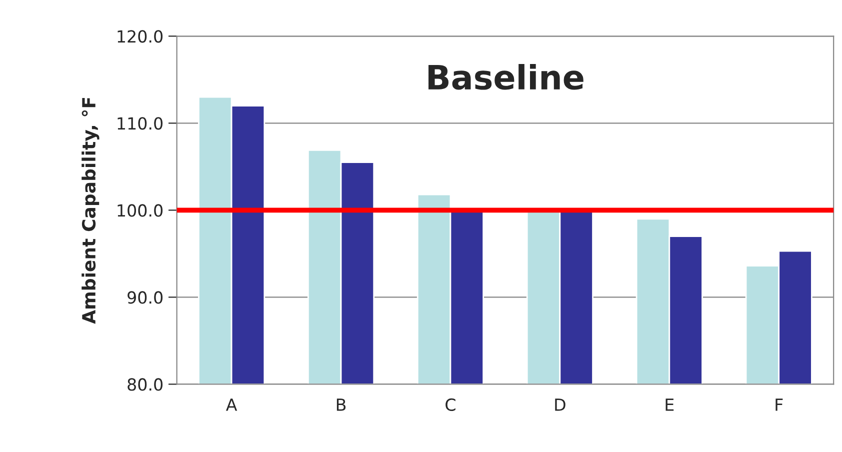  Describe the element at coordinates (145, 297) in the screenshot. I see `y-tick-label: 90.0` at that location.